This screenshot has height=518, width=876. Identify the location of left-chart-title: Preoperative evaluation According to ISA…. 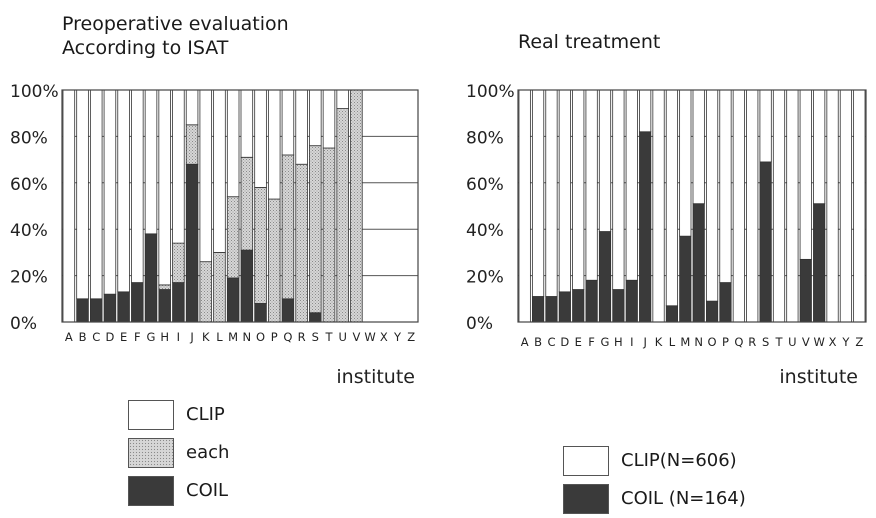
(175, 36).